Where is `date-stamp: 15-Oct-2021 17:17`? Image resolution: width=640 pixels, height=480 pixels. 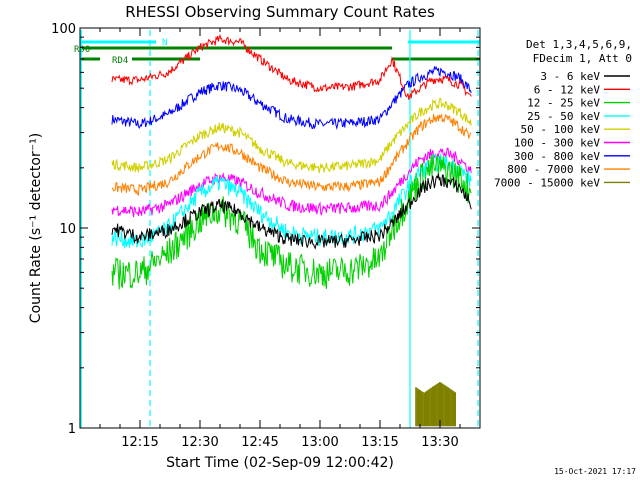
date-stamp: 15-Oct-2021 17:17 is located at coordinates (595, 471).